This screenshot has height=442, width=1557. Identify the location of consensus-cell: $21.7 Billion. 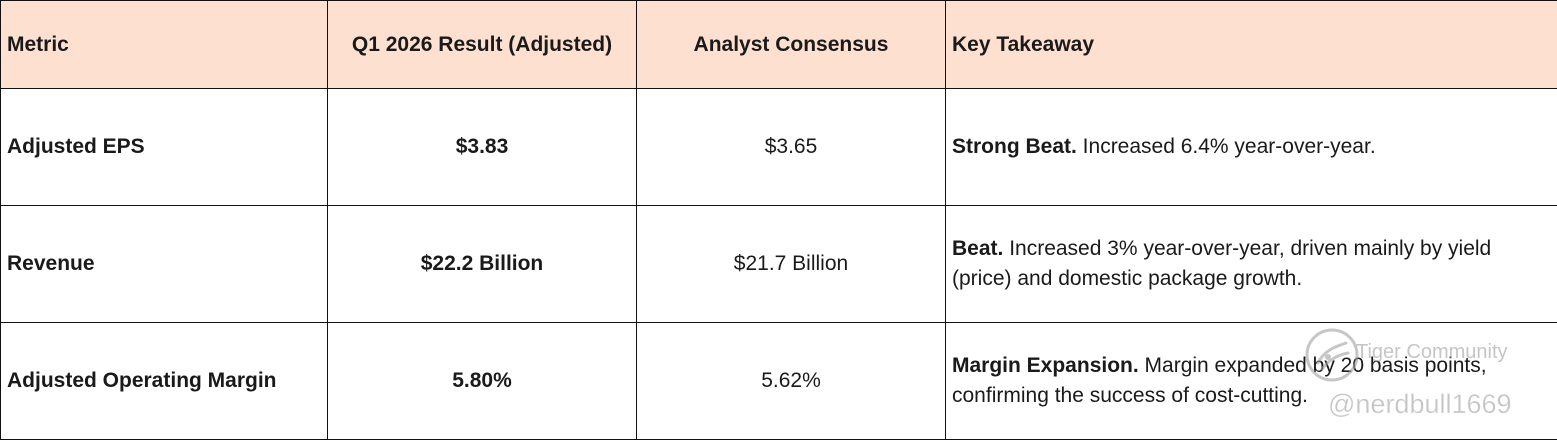
(791, 264).